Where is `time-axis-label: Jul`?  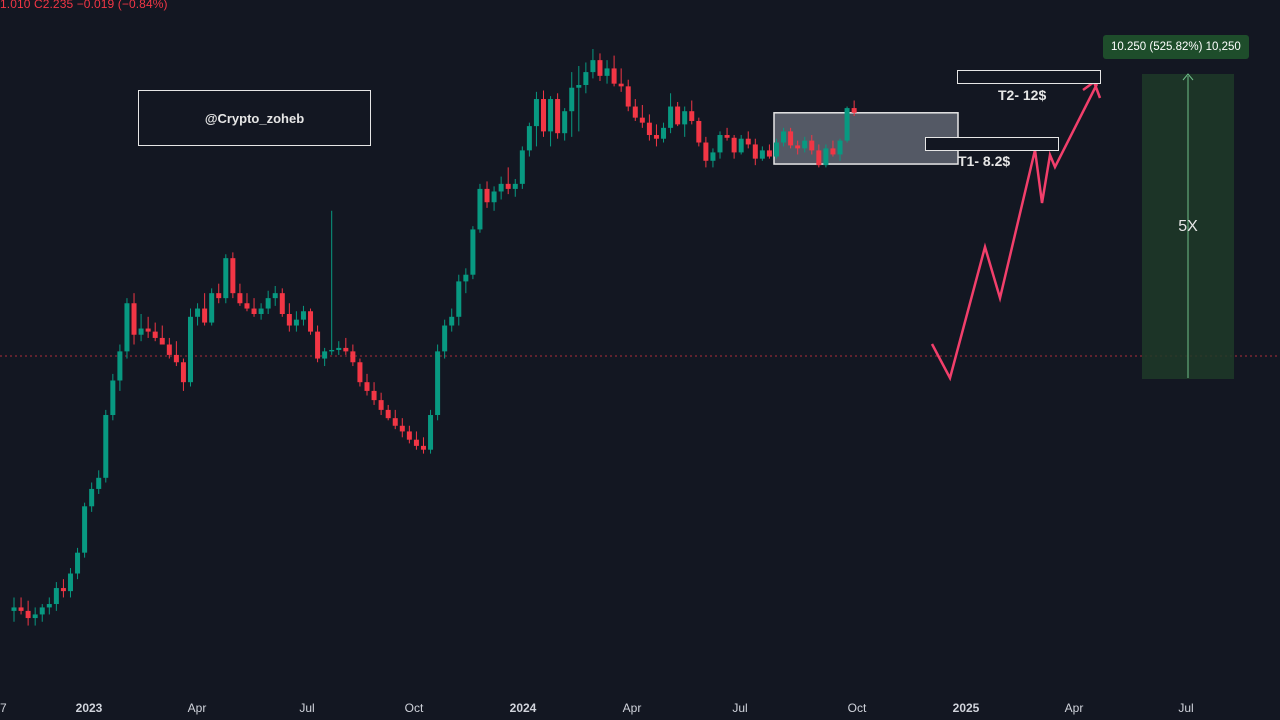
time-axis-label: Jul is located at coordinates (306, 708).